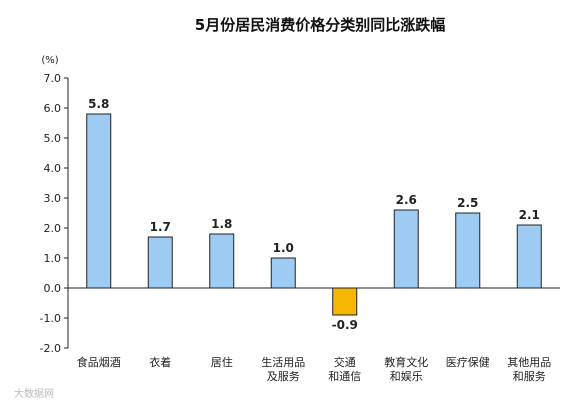 The width and height of the screenshot is (579, 406). What do you see at coordinates (53, 168) in the screenshot?
I see `y-tick-label: 4.0` at bounding box center [53, 168].